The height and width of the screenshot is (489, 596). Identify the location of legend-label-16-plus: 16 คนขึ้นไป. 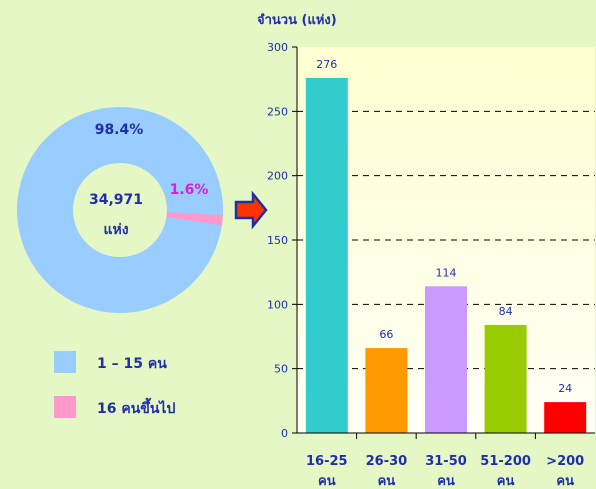
(136, 409).